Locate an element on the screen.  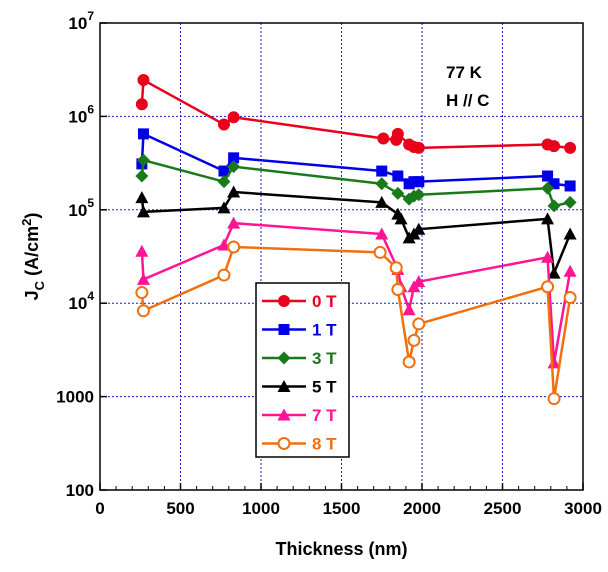
x-tick-label: 2500 is located at coordinates (503, 508).